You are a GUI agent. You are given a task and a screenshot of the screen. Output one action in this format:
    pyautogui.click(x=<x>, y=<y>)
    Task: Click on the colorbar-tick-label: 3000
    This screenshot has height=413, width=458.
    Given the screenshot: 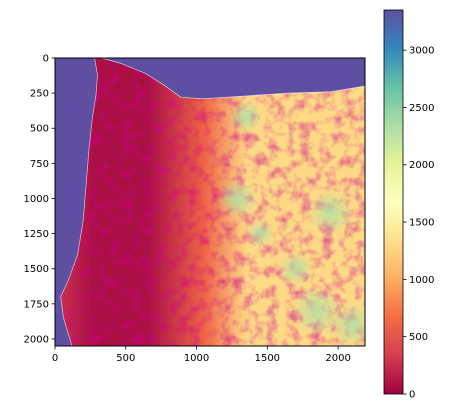 What is the action you would take?
    pyautogui.click(x=421, y=51)
    